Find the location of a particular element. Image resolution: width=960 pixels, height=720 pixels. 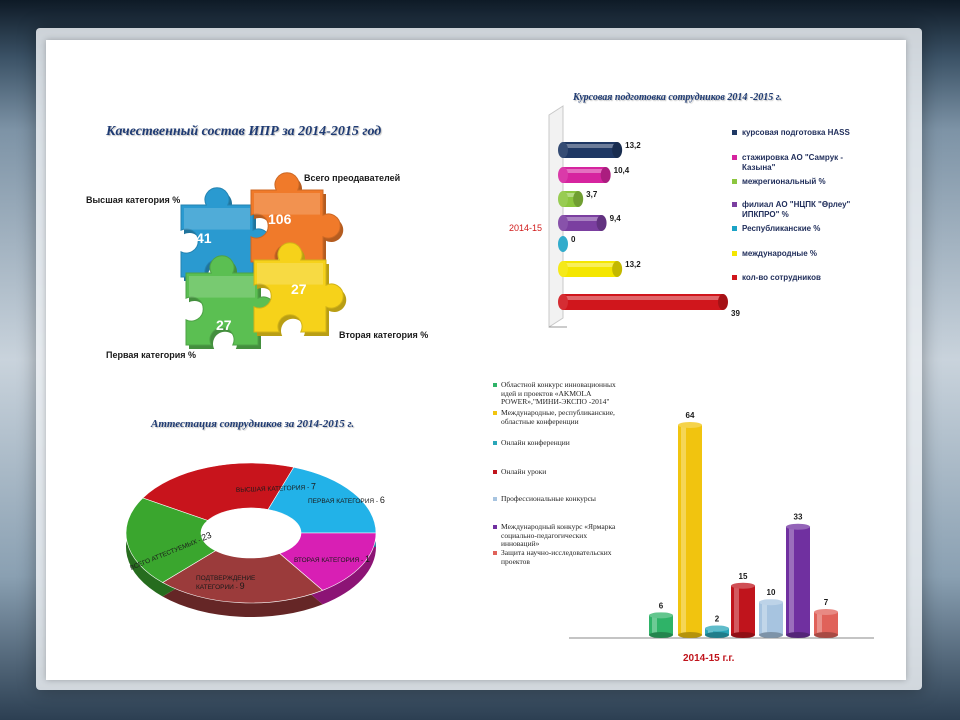

puzzle-piece-first: 27 is located at coordinates (232, 302).